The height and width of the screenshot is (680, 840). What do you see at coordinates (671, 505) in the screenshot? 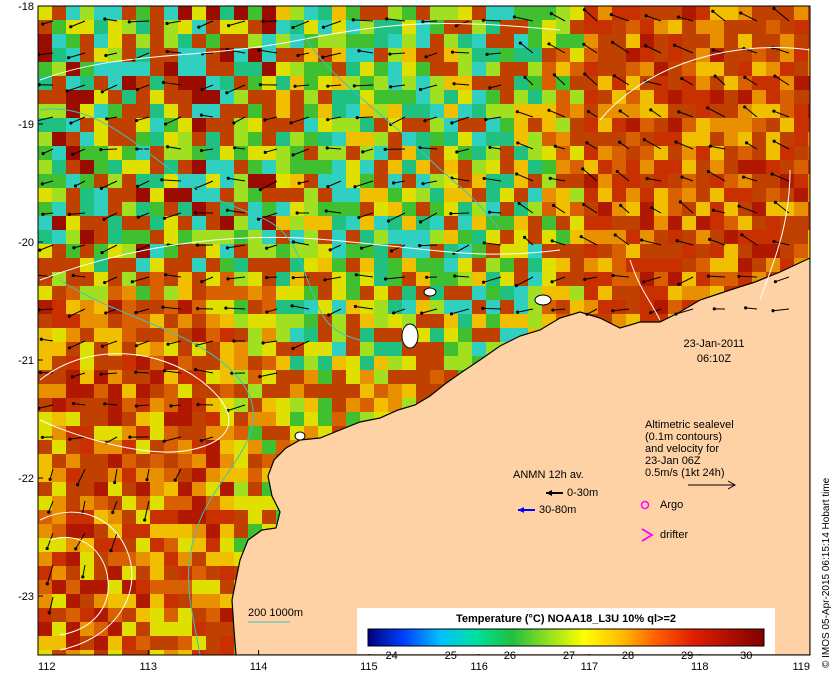
I see `argo-label: Argo` at bounding box center [671, 505].